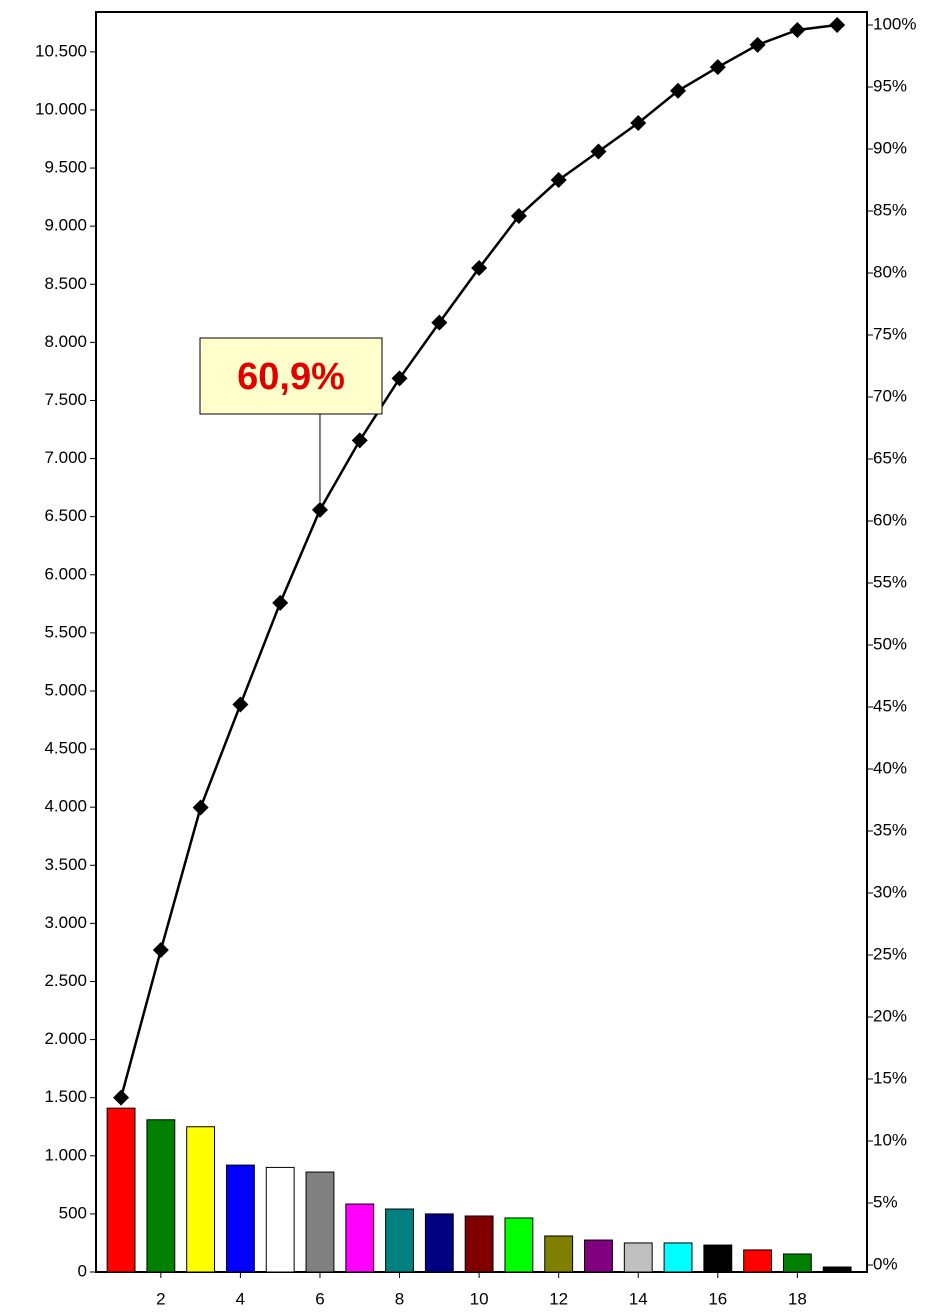  What do you see at coordinates (65, 1096) in the screenshot?
I see `y-tick-label: 1.500` at bounding box center [65, 1096].